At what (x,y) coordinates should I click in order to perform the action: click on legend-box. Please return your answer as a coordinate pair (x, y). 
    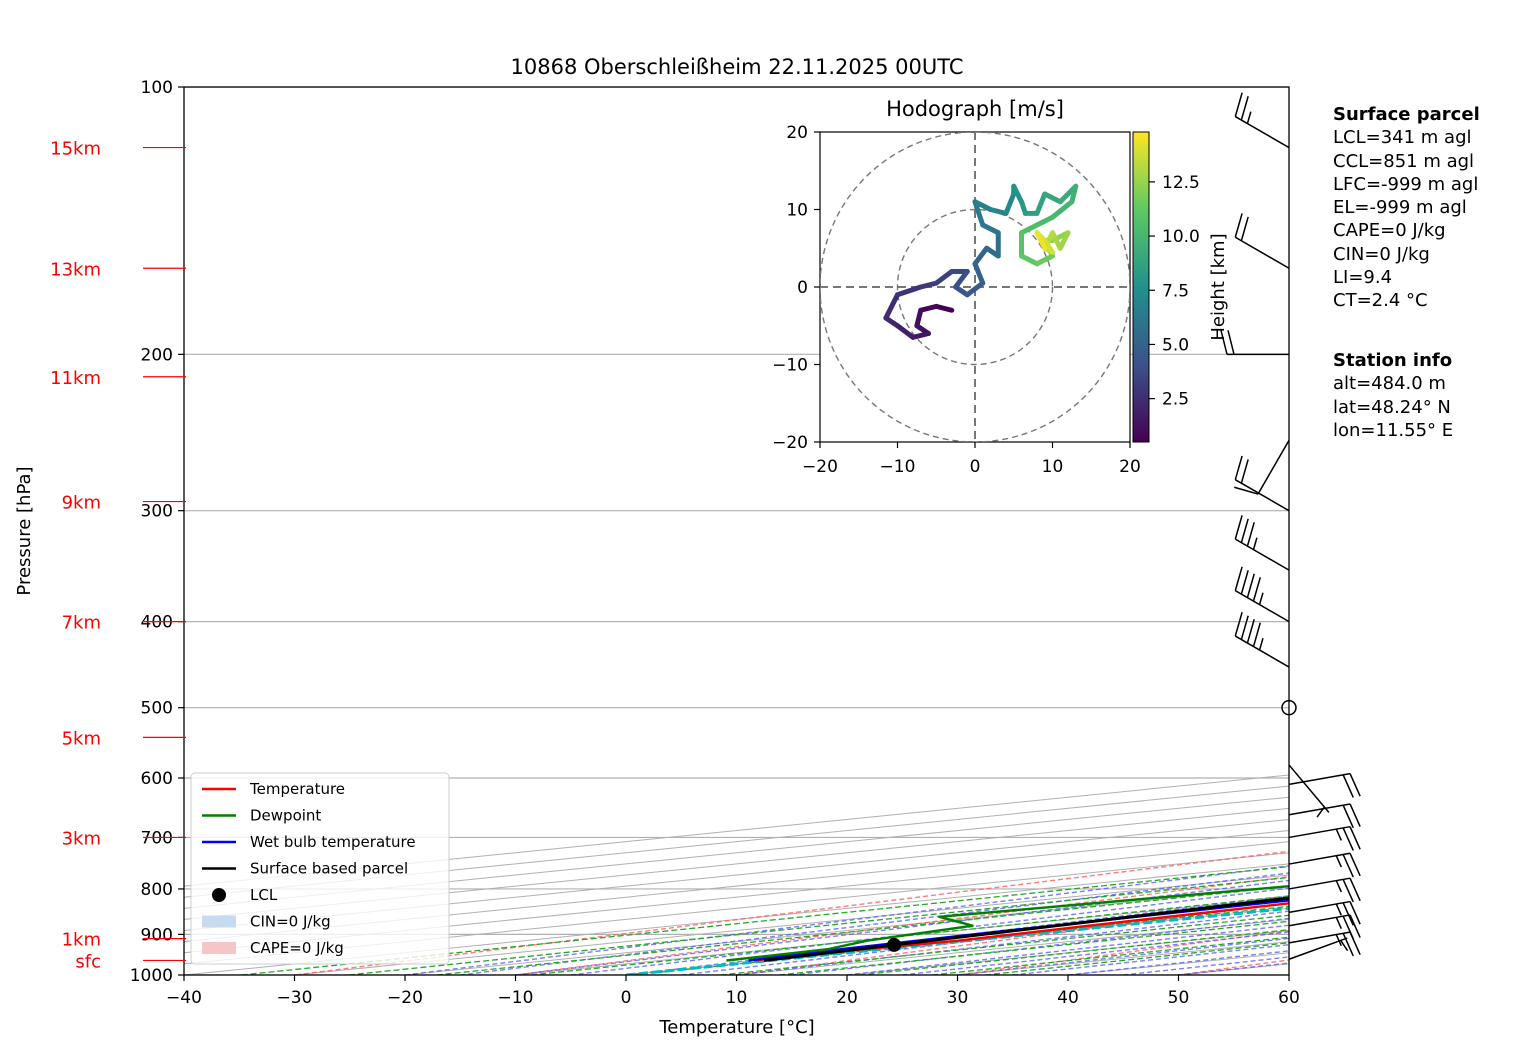
    Looking at the image, I should click on (320, 868).